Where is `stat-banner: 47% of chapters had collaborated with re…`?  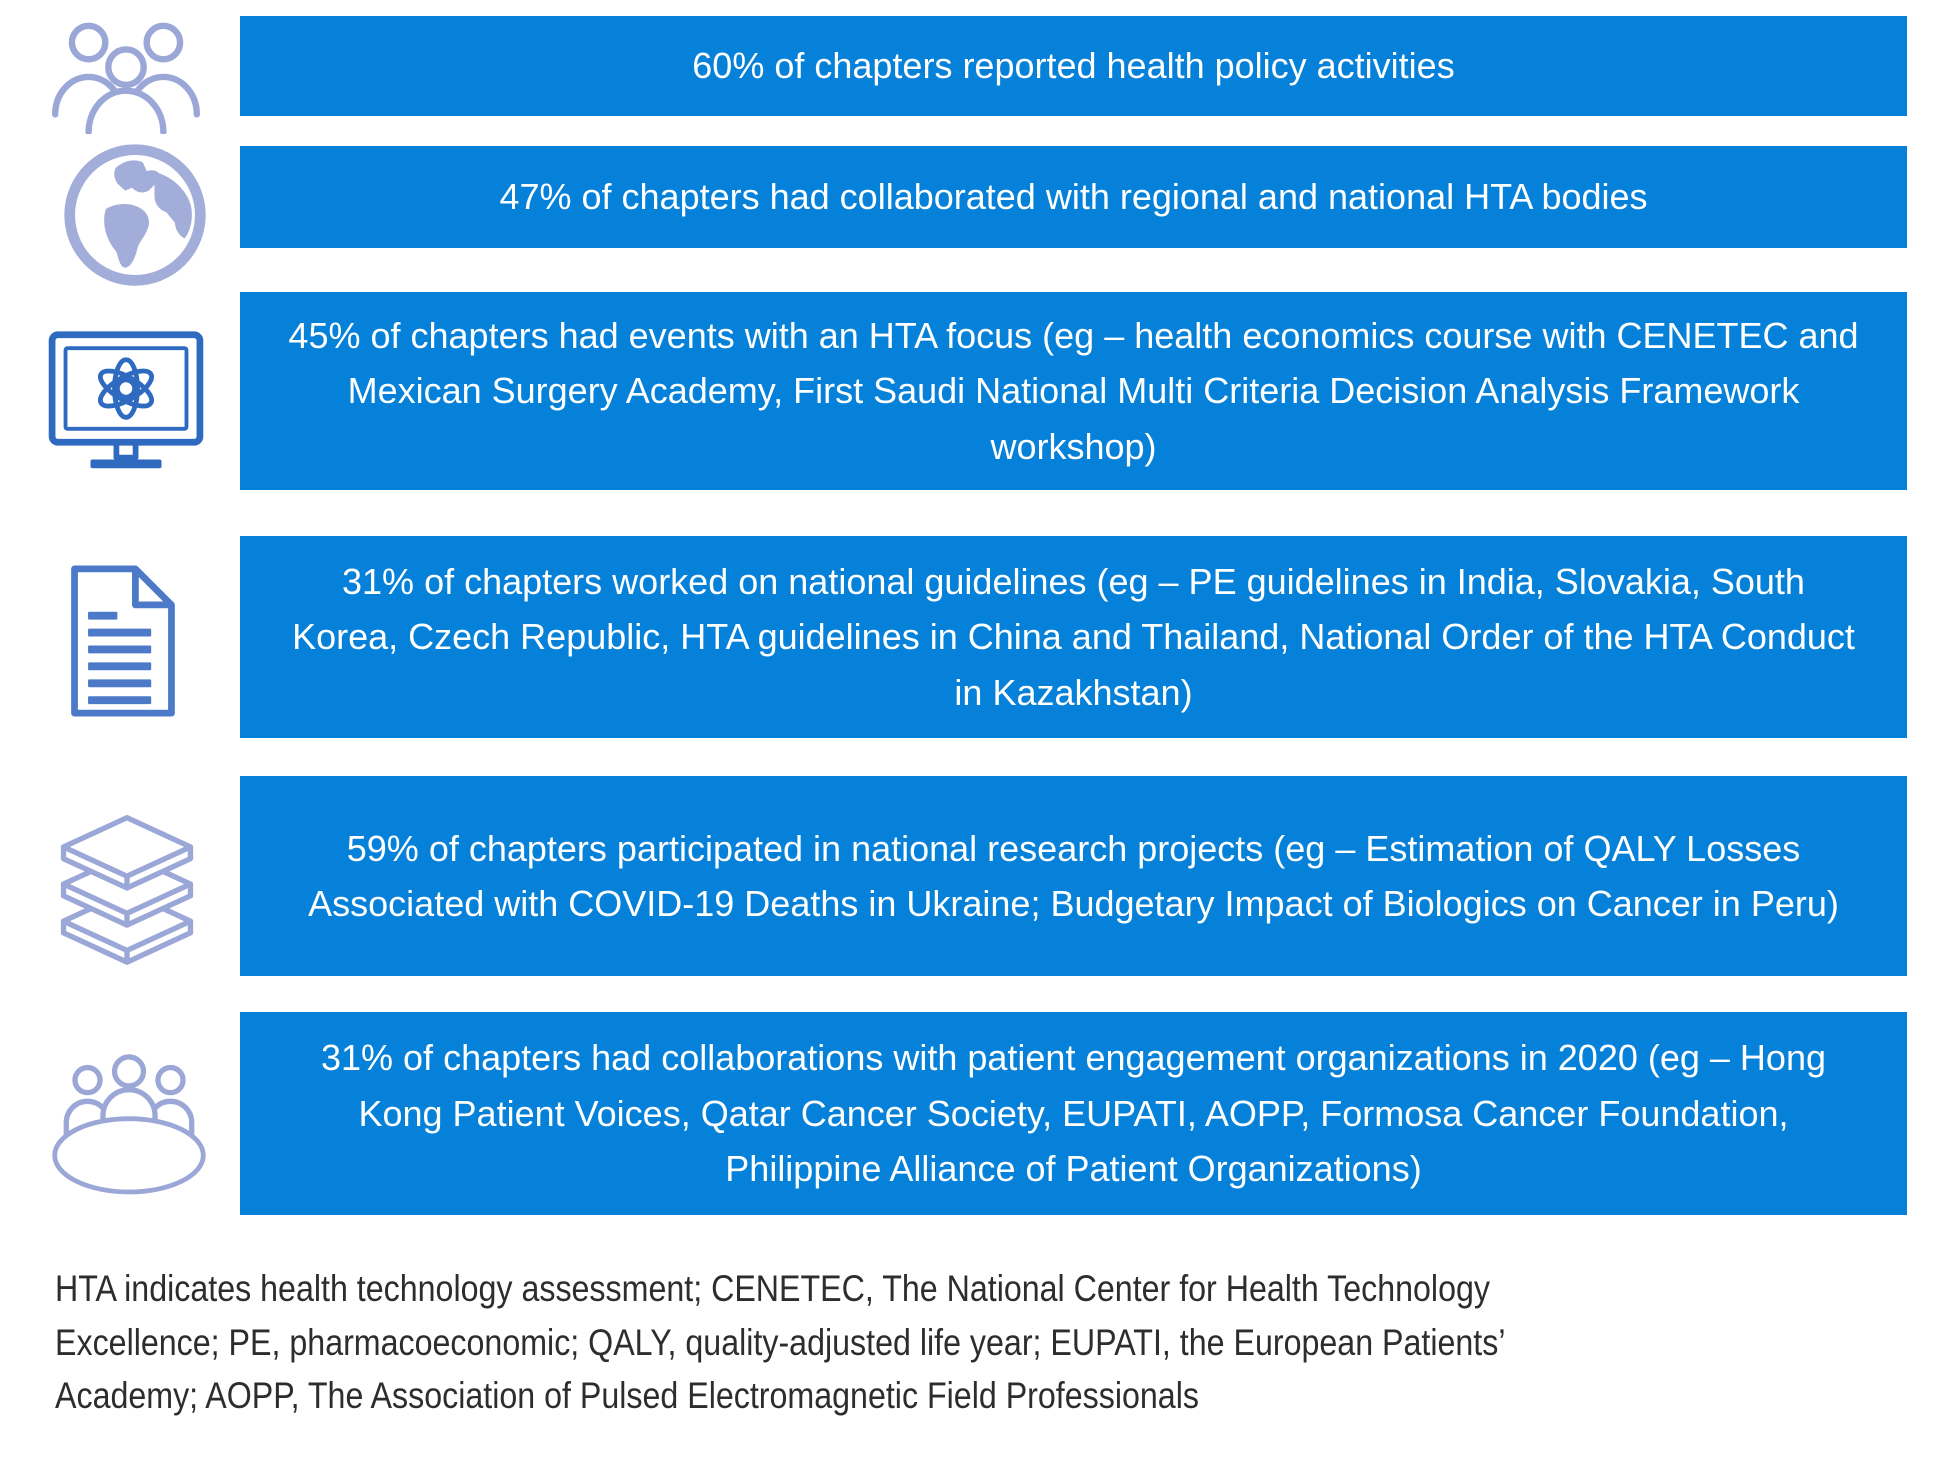 stat-banner: 47% of chapters had collaborated with re… is located at coordinates (1073, 197).